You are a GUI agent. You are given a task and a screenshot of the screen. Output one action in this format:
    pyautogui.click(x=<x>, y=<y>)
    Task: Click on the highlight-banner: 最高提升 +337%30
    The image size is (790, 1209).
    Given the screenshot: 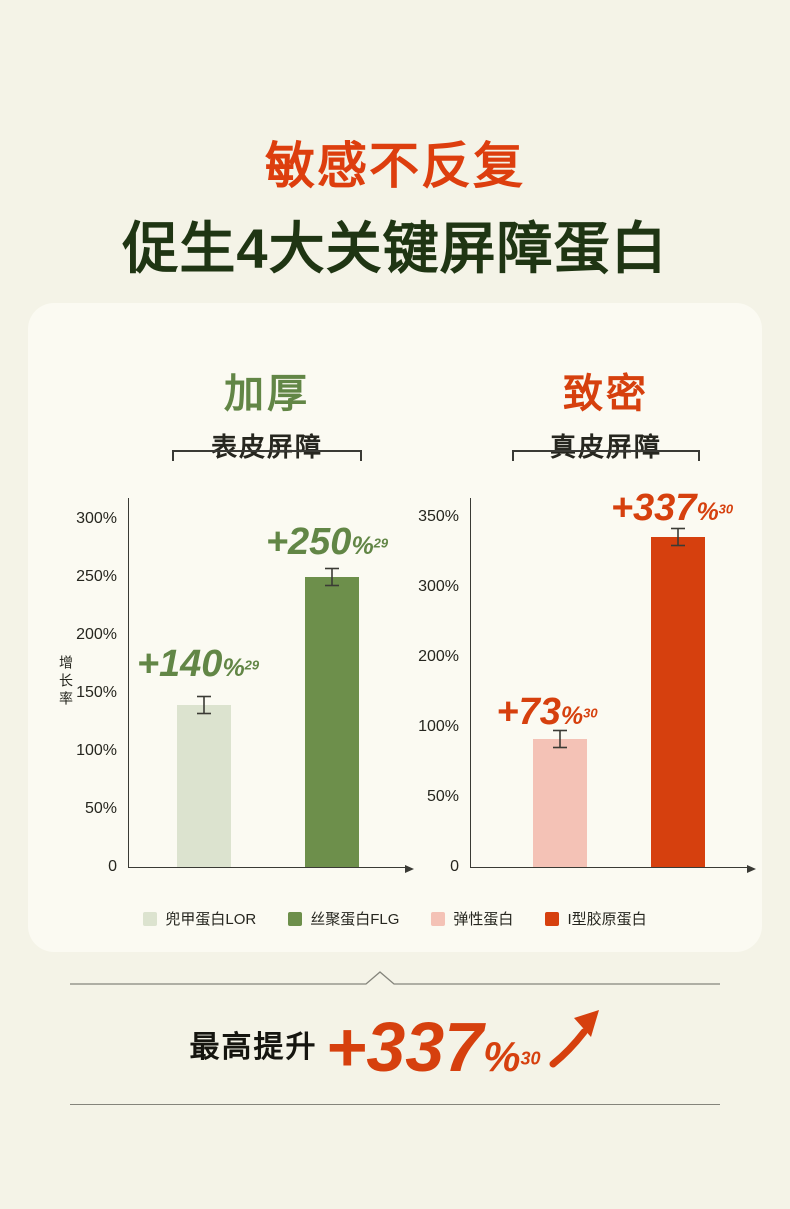 What is the action you would take?
    pyautogui.click(x=395, y=1045)
    